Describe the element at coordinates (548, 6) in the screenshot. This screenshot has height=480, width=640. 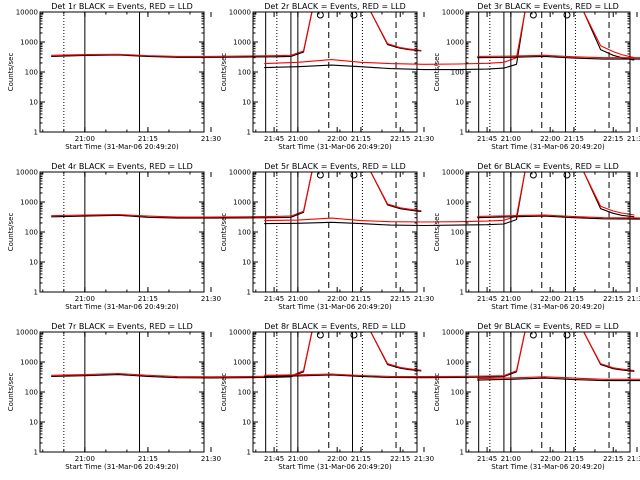
I see `panel-title: Det 3r BLACK = Events, RED = LLD` at that location.